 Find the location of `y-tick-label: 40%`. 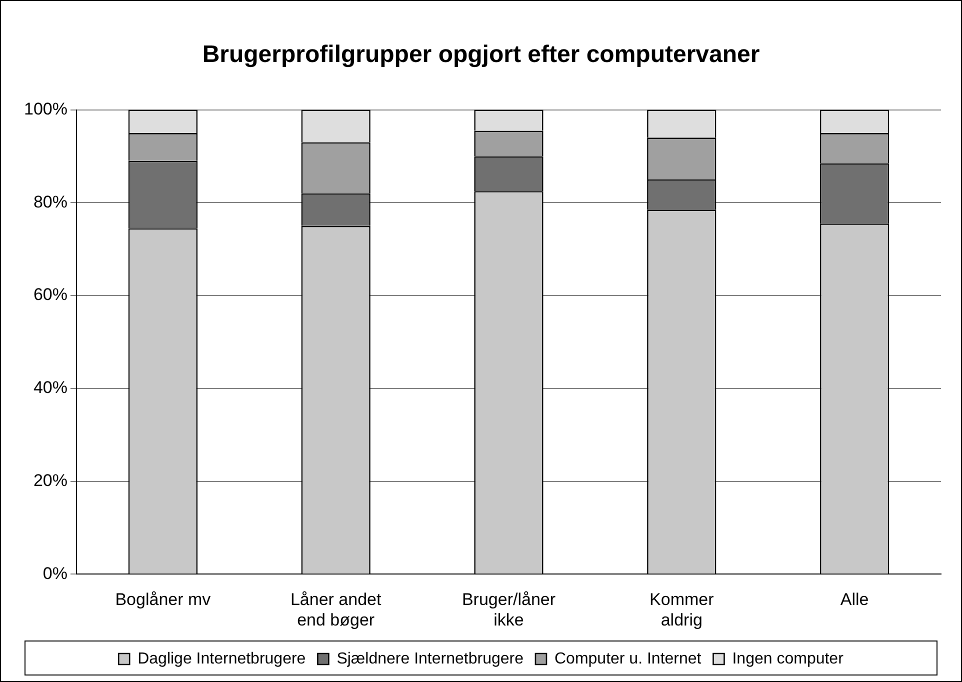

y-tick-label: 40% is located at coordinates (50, 388).